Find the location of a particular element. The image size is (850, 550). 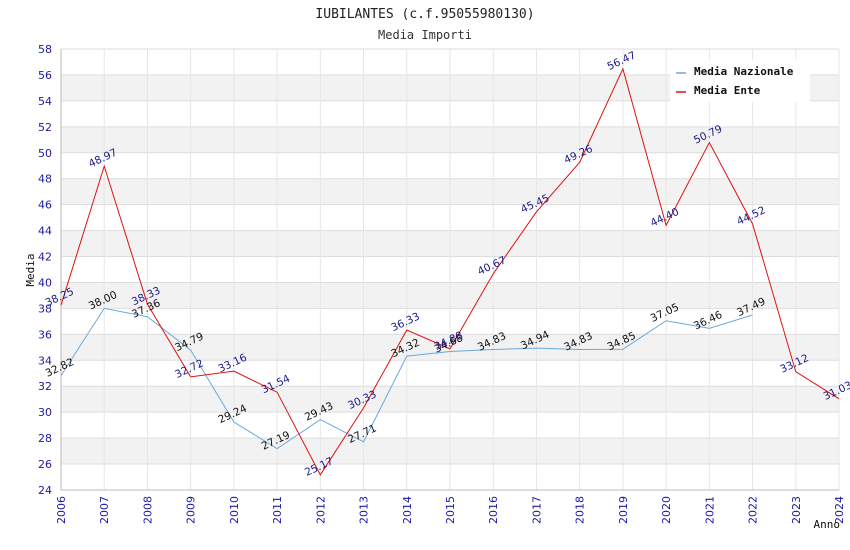

legend: Media Nazionale Media Ente is located at coordinates (740, 81).